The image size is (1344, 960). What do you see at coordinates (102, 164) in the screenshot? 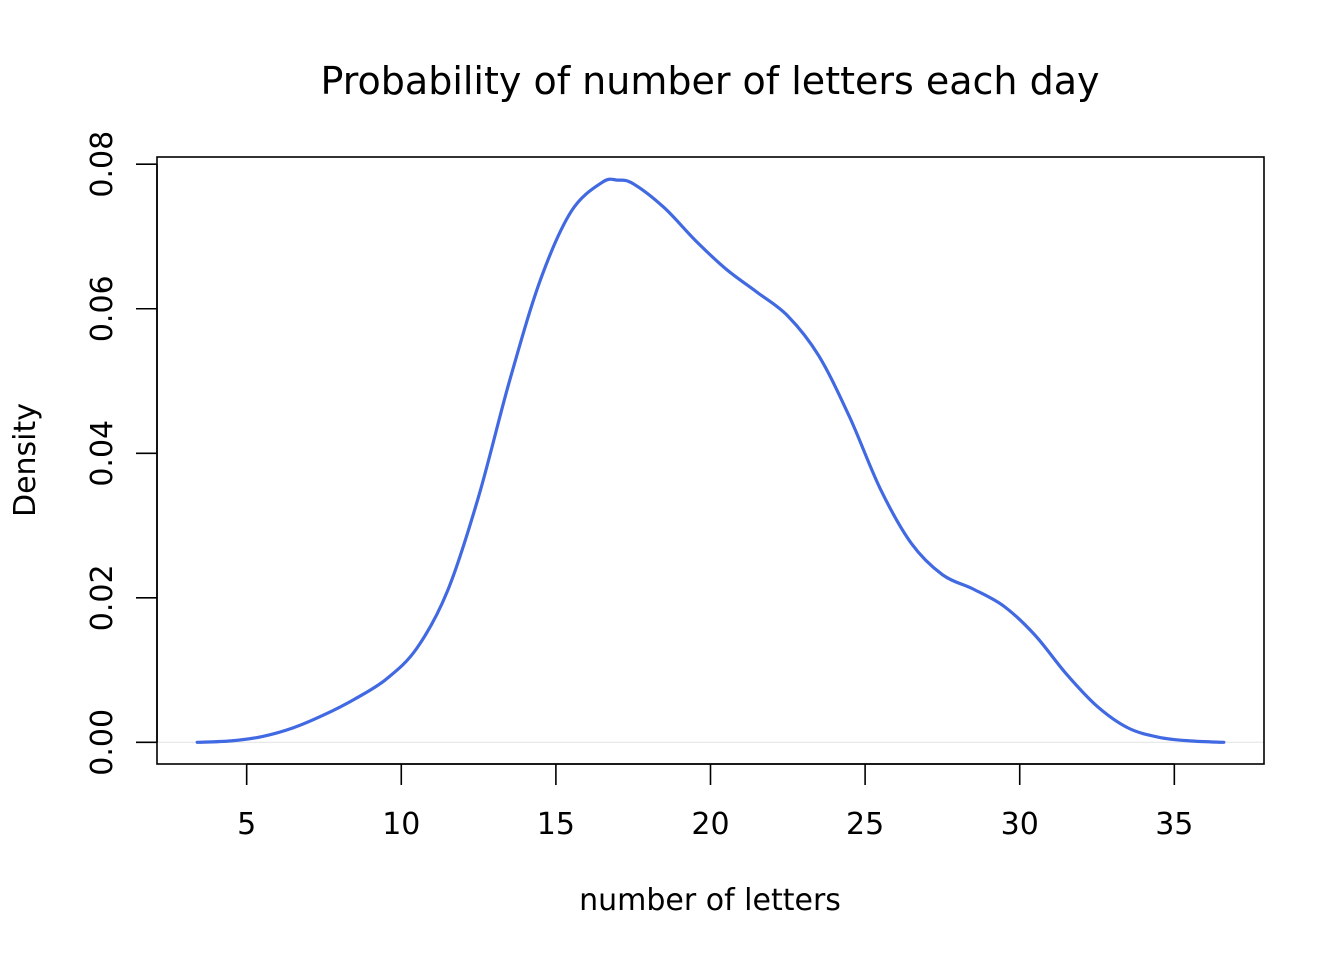
I see `y-tick-label-0.08: 0.08` at bounding box center [102, 164].